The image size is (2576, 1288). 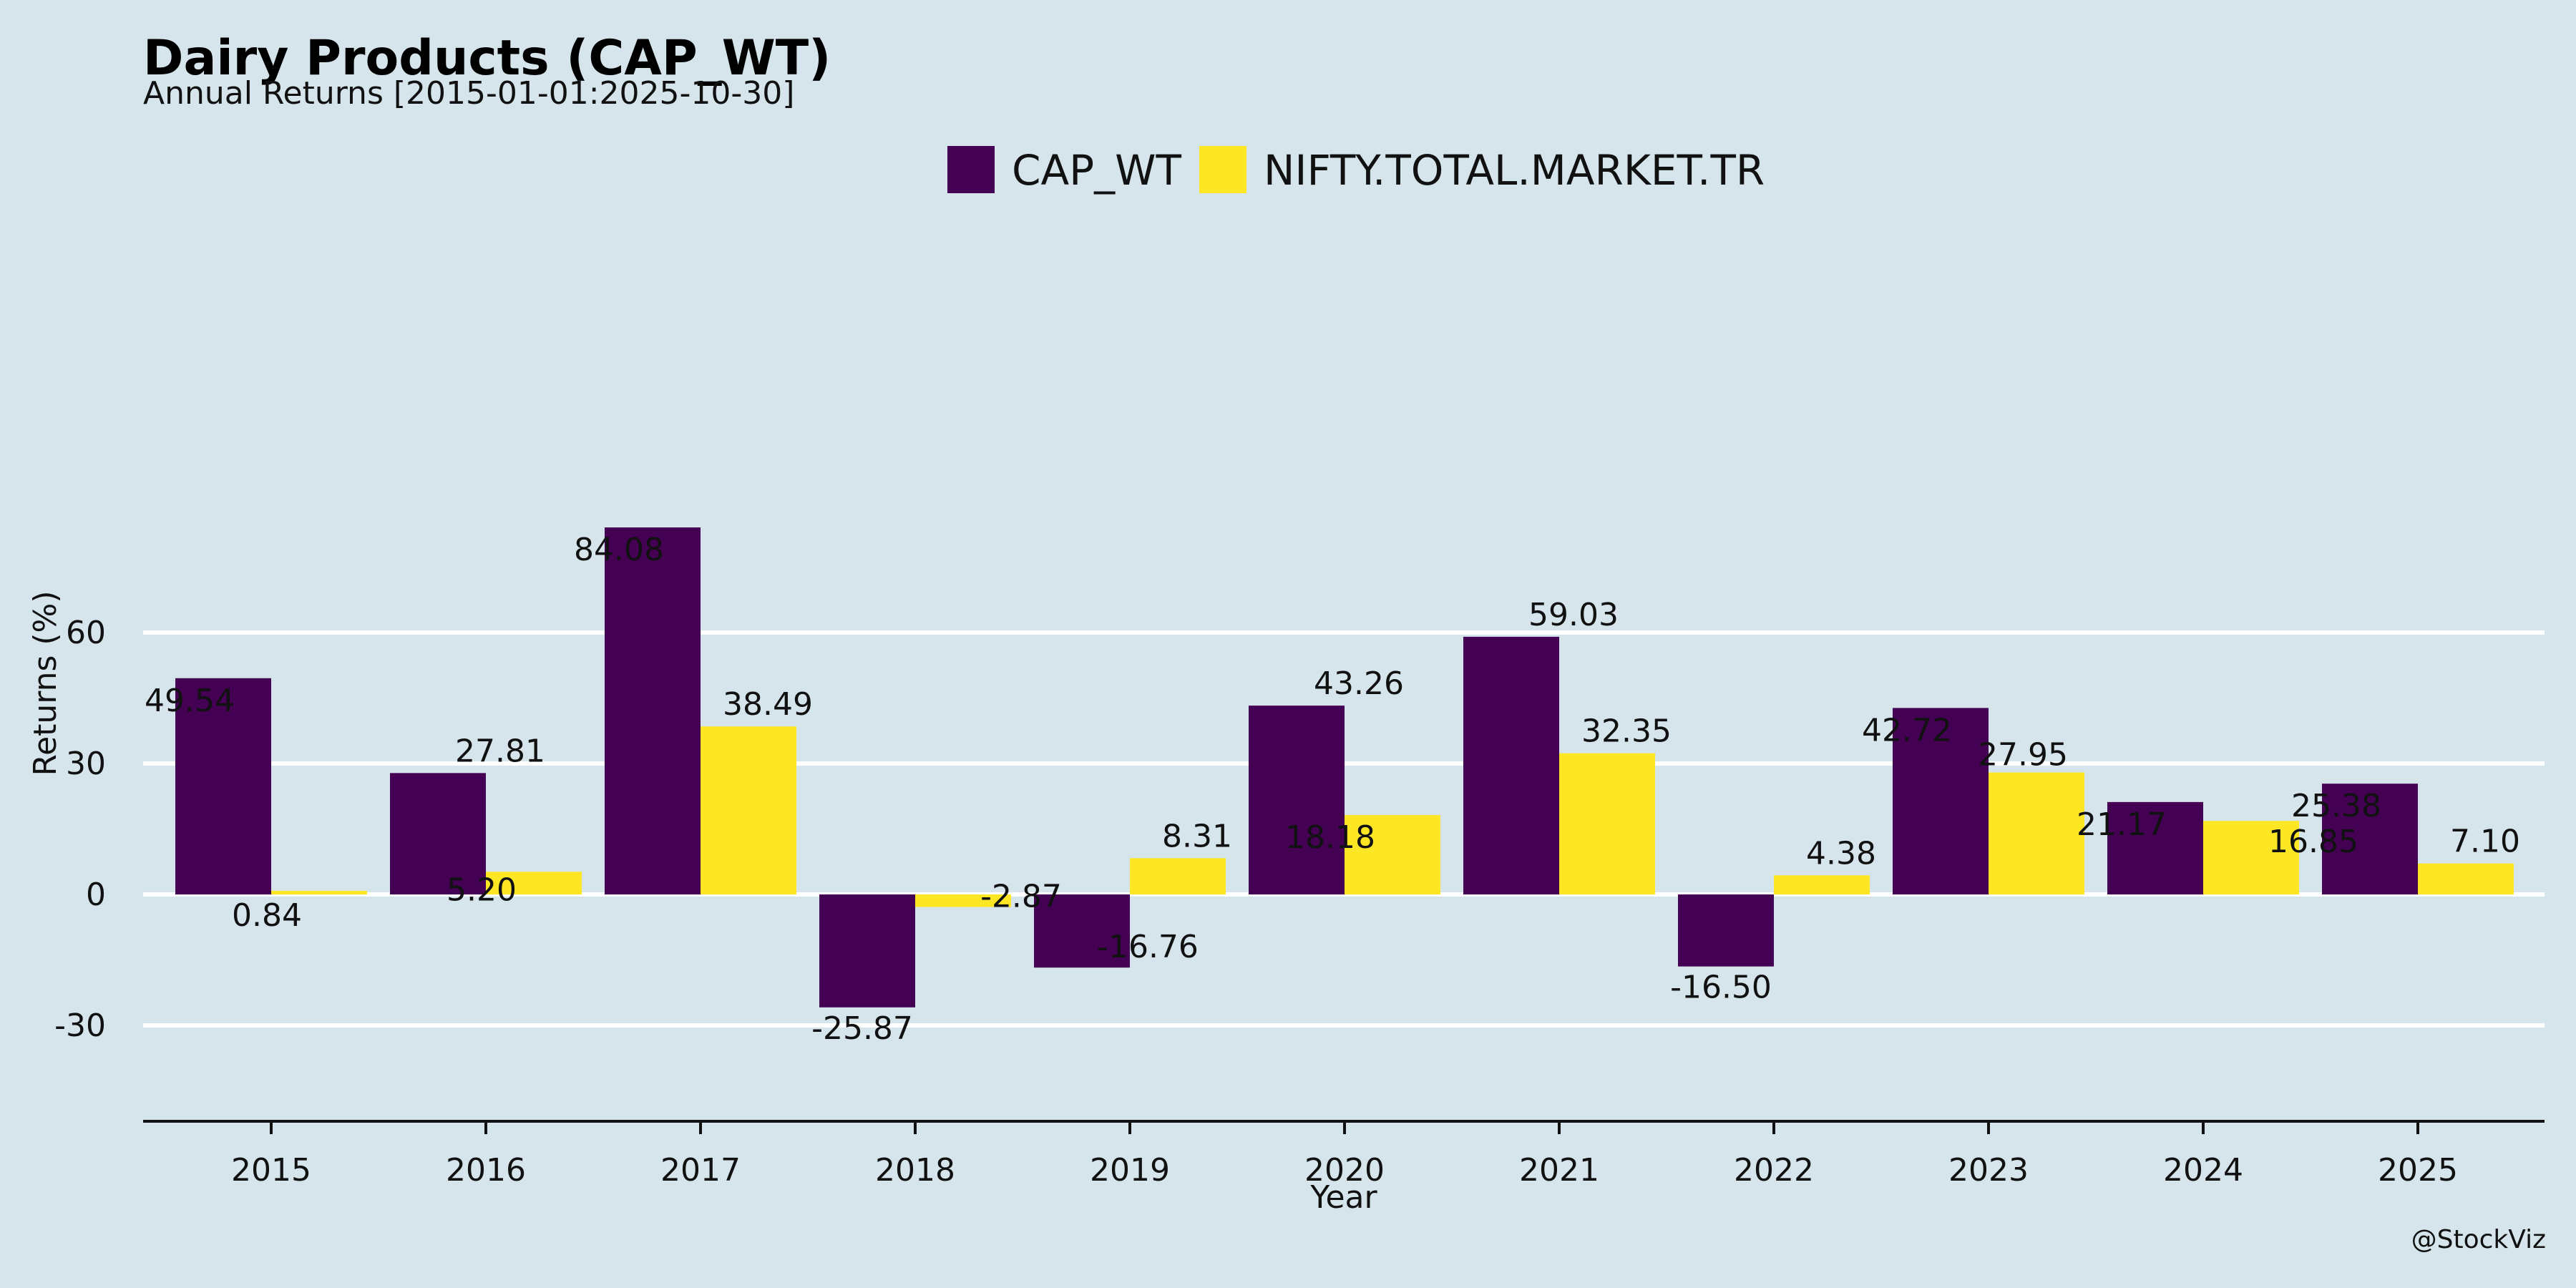 What do you see at coordinates (1330, 837) in the screenshot?
I see `value-label-nifty-total-market-tr-2020: 18.18` at bounding box center [1330, 837].